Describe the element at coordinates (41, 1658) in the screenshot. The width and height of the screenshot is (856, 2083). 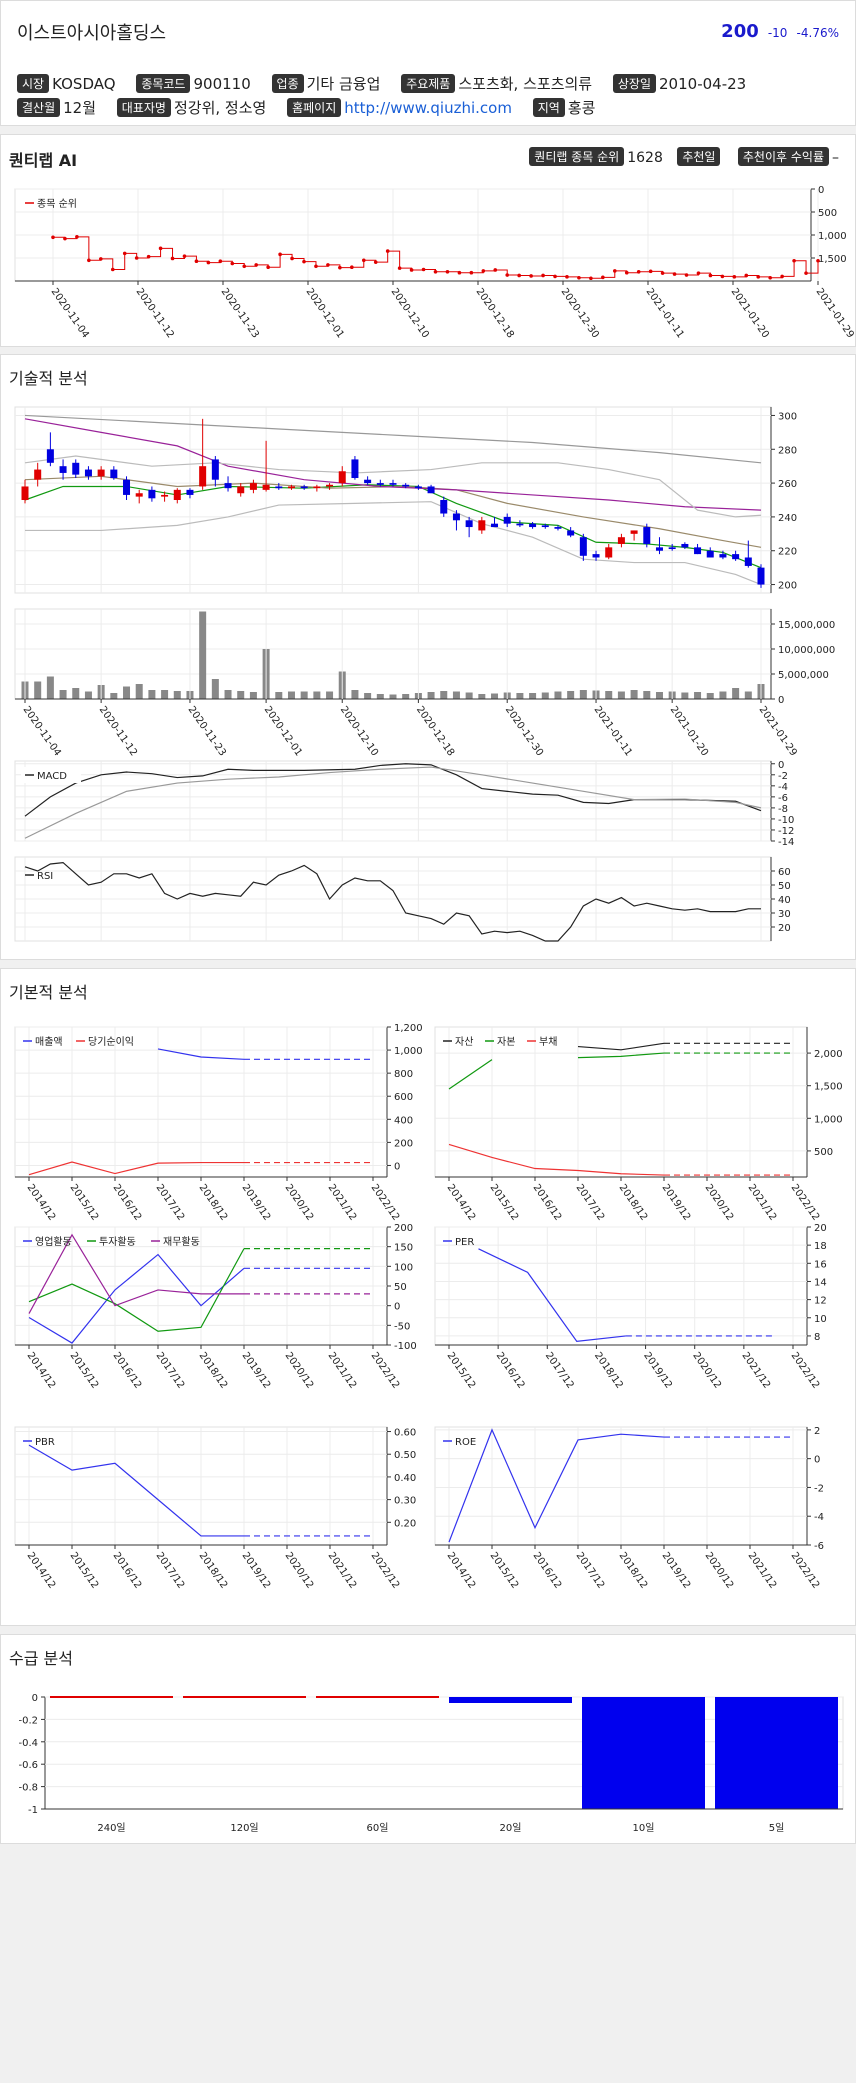
I see `supply-title: 수급 분석` at that location.